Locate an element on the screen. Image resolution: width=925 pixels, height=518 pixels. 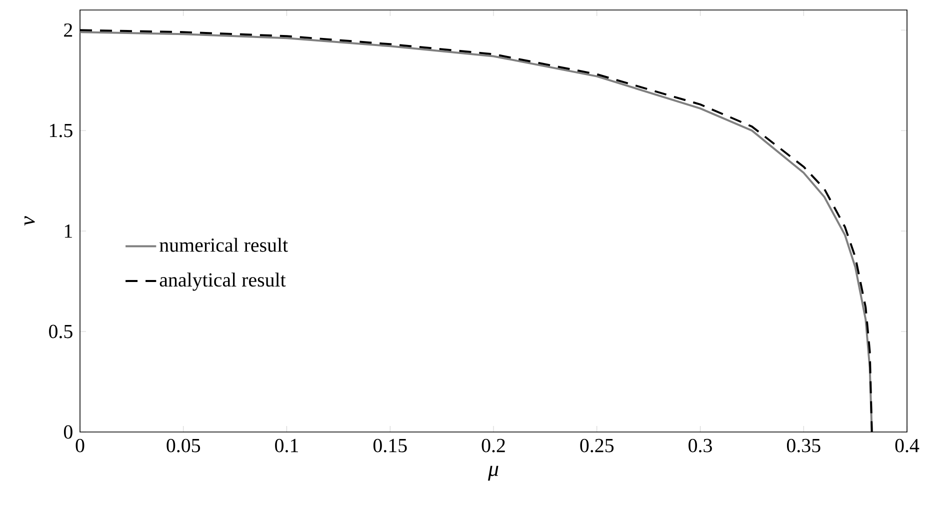
y-tick-label: 0.5 is located at coordinates (60, 331).